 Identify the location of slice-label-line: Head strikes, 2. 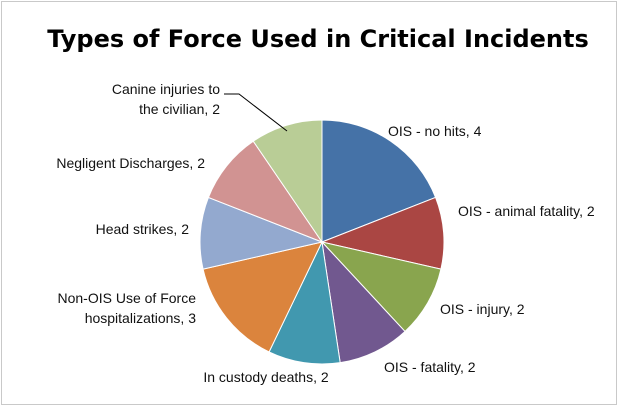
(143, 229).